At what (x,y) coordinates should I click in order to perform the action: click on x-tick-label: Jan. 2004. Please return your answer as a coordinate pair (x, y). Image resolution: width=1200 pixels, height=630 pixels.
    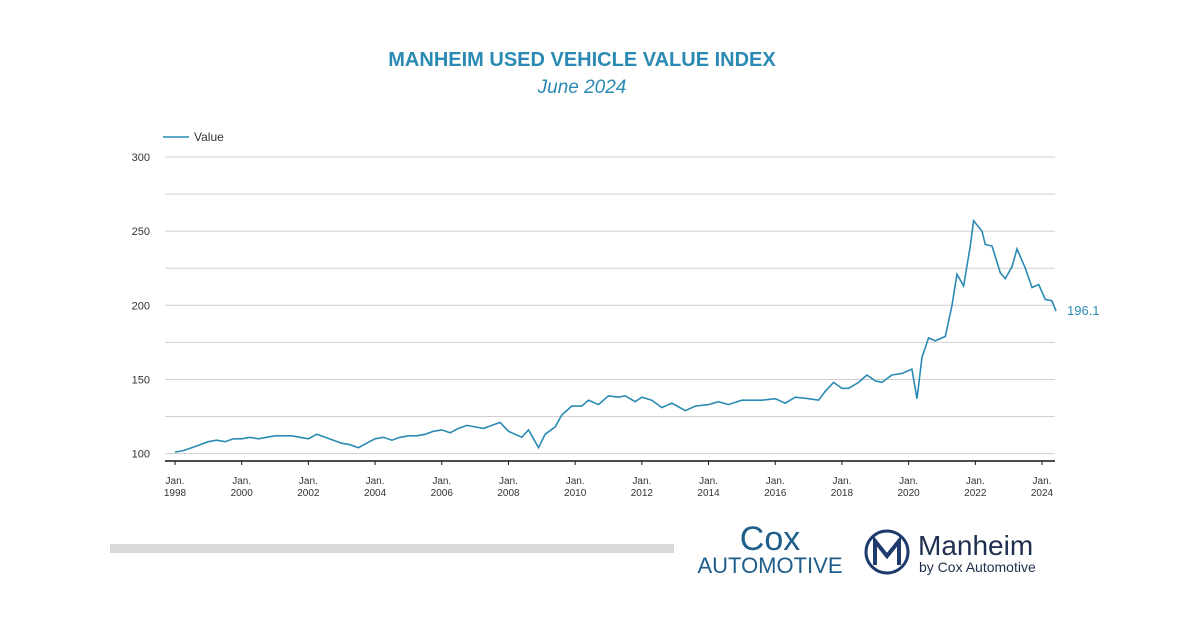
    Looking at the image, I should click on (375, 487).